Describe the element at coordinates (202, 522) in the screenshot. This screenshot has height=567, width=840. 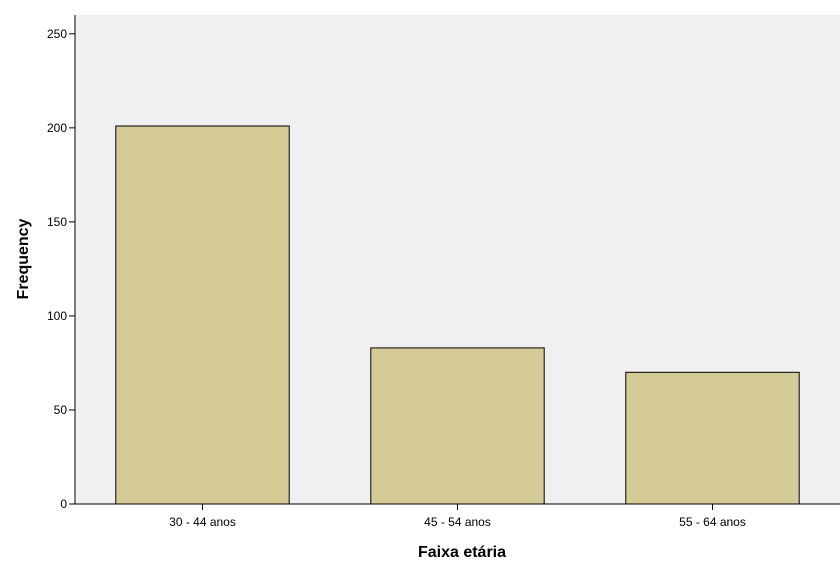
I see `x-tick-label: 30 - 44 anos` at that location.